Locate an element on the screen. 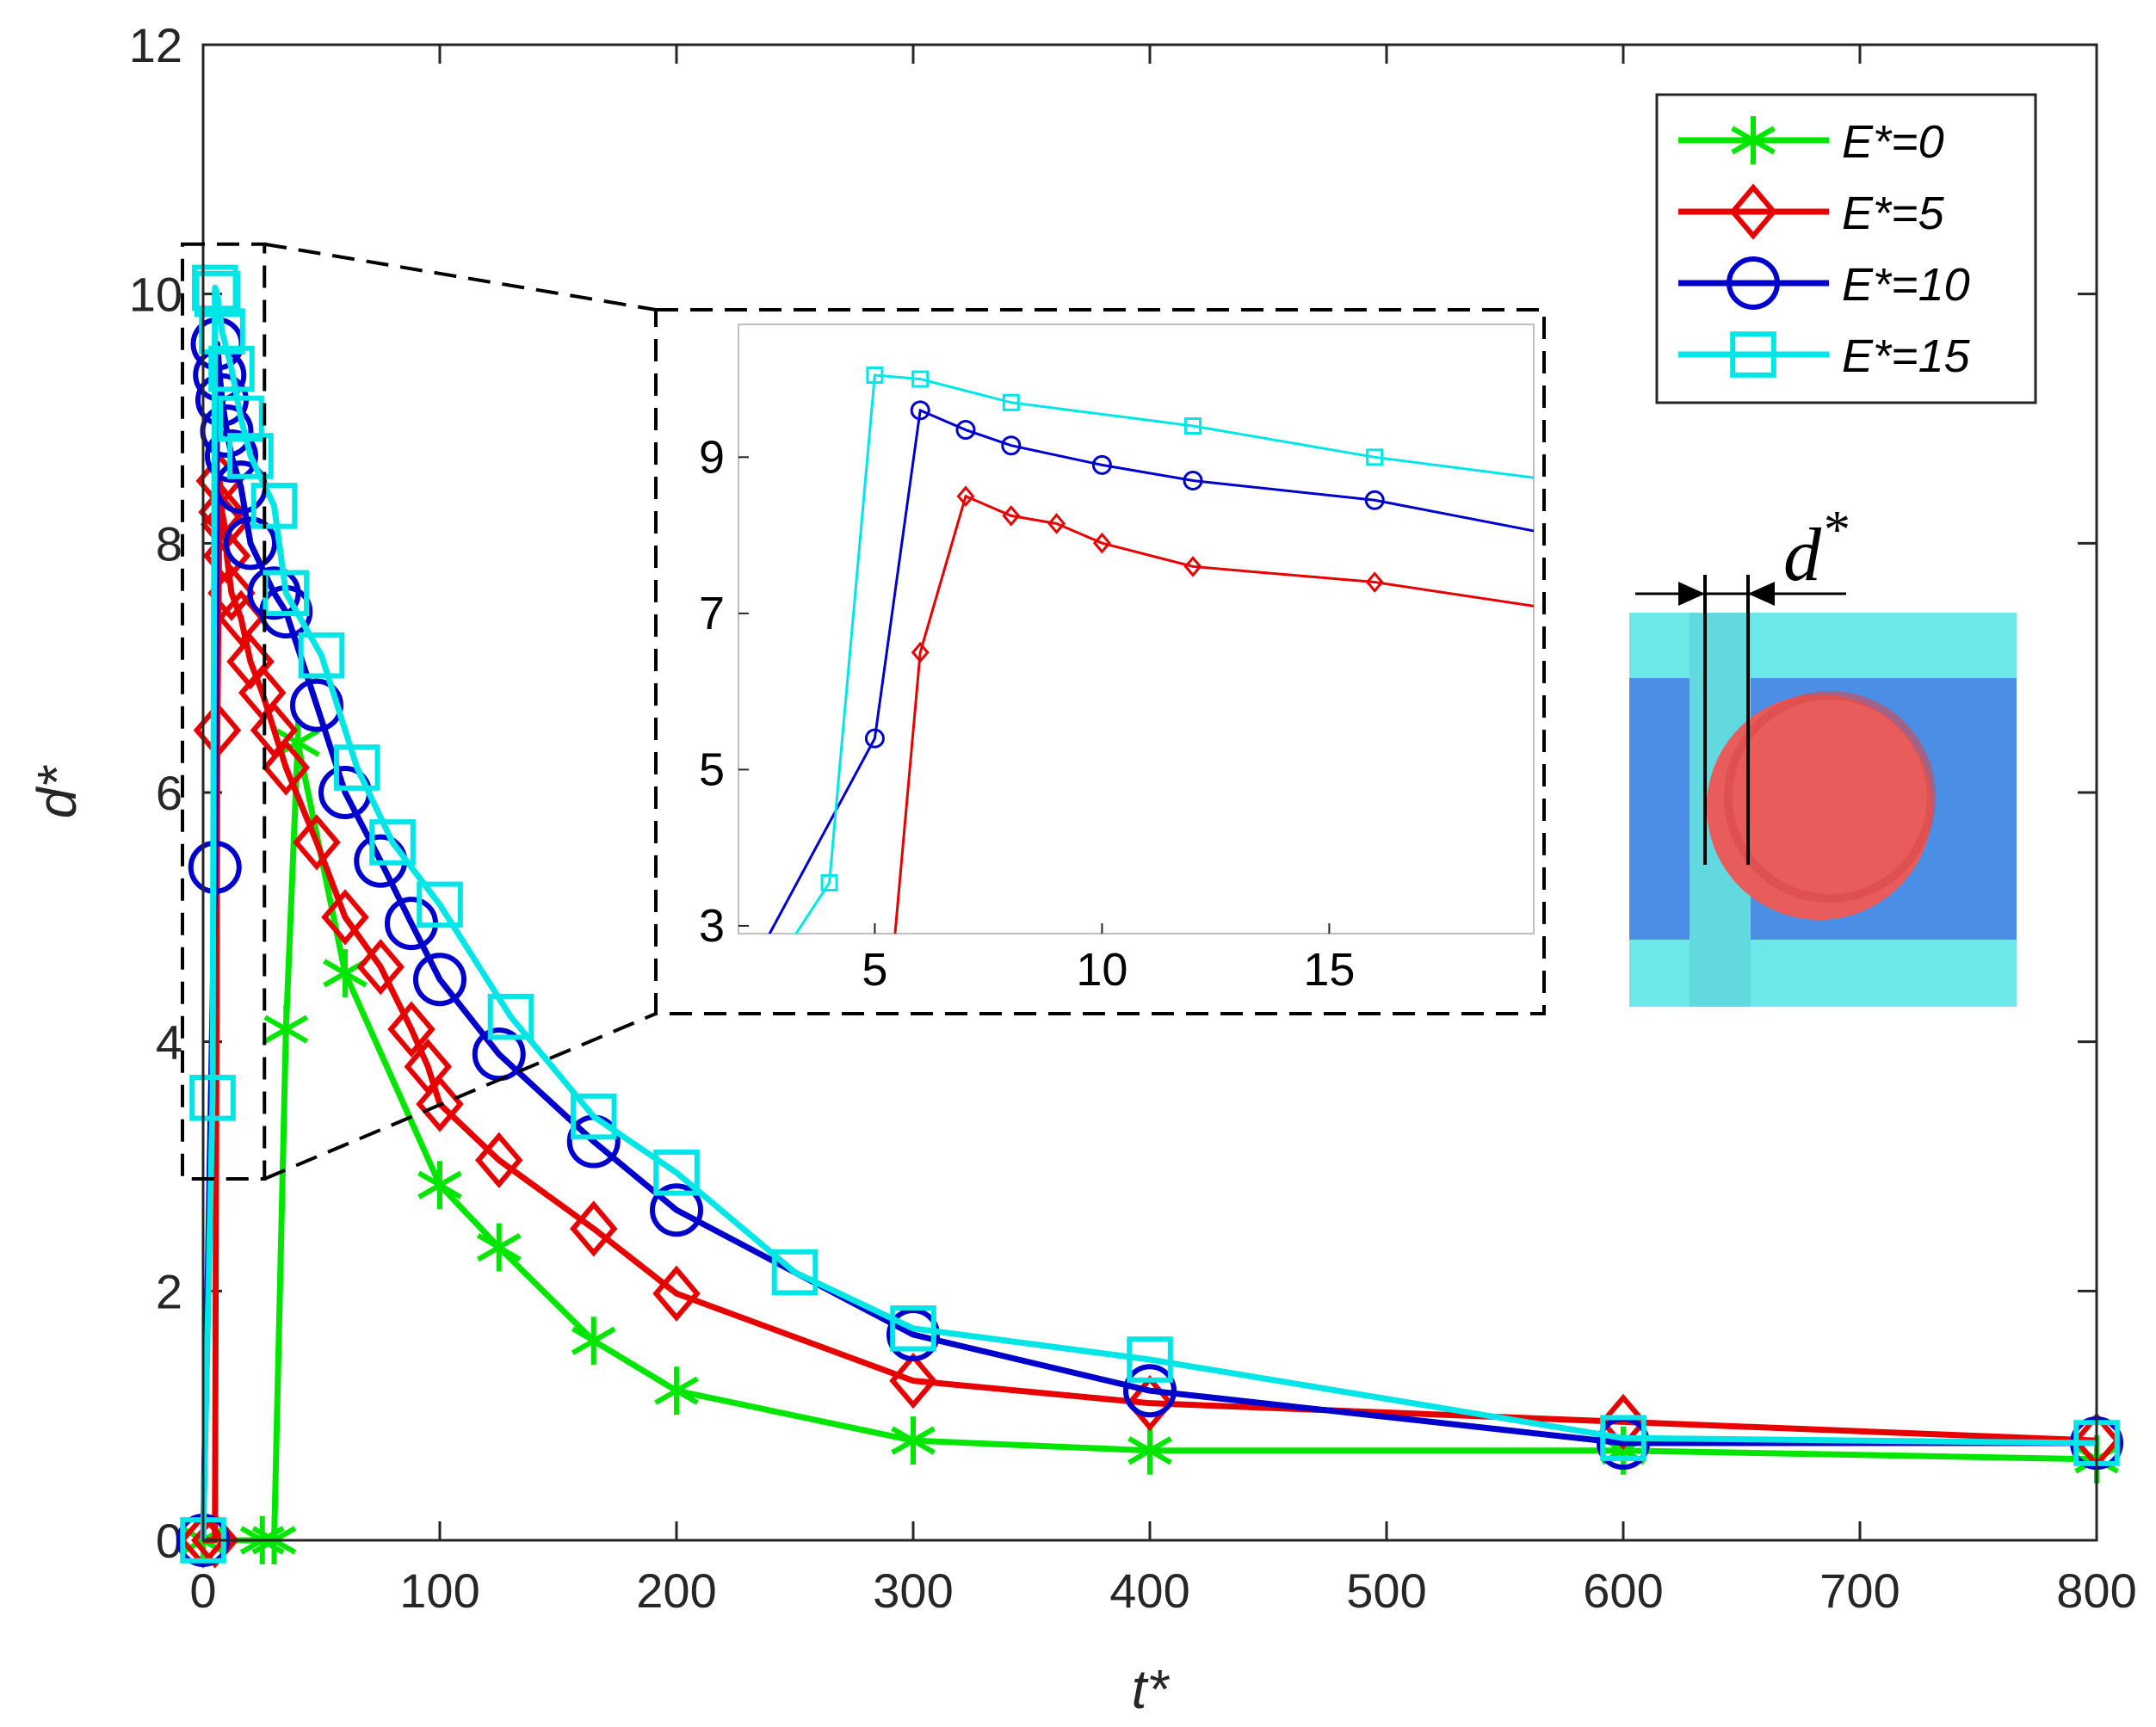  y-tick-label: 6 is located at coordinates (169, 793).